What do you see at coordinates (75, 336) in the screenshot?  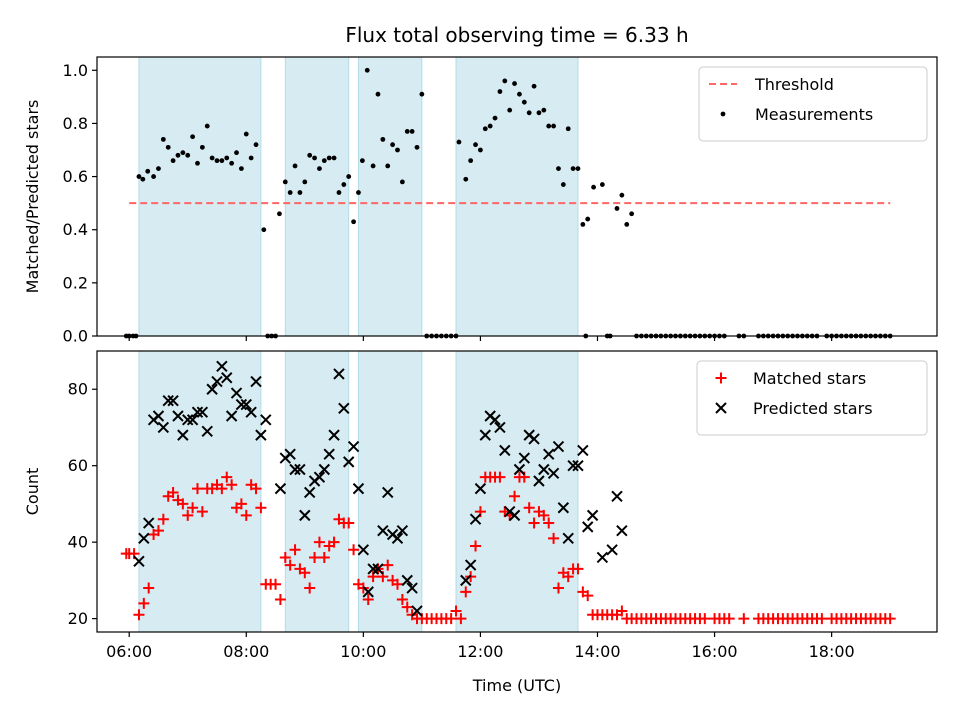 I see `y-tick-label: 0.0` at bounding box center [75, 336].